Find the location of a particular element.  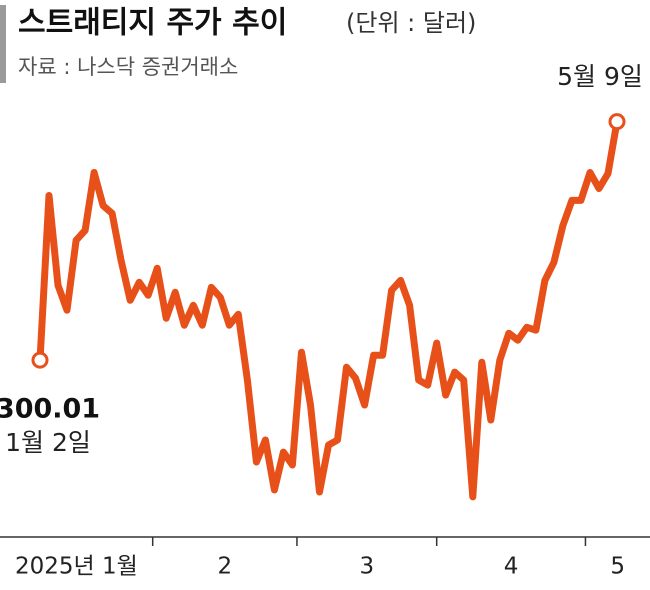

start-value: 300.01 is located at coordinates (50, 409).